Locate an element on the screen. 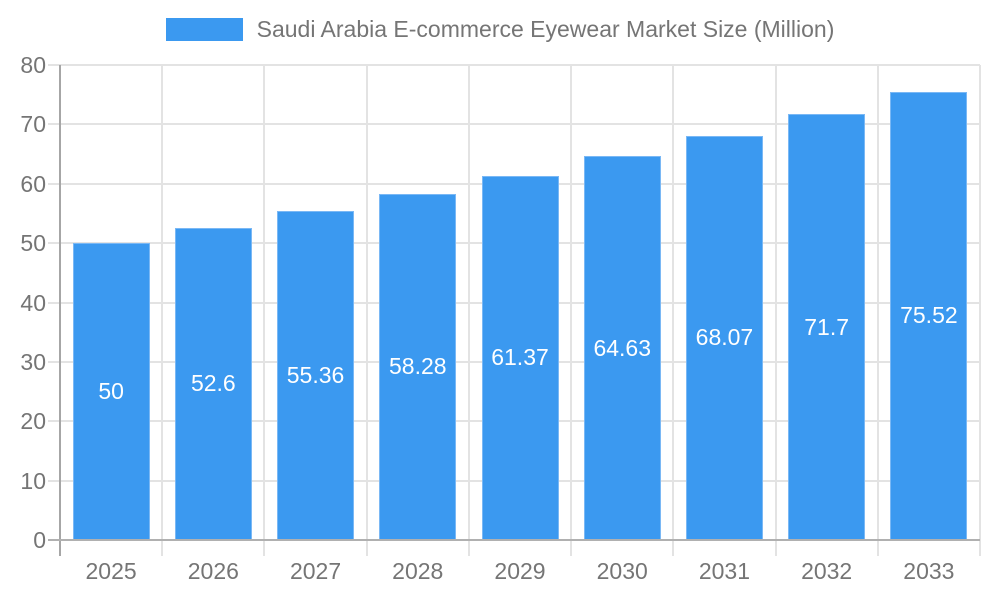  x-tick-label-2032: 2032 is located at coordinates (827, 571).